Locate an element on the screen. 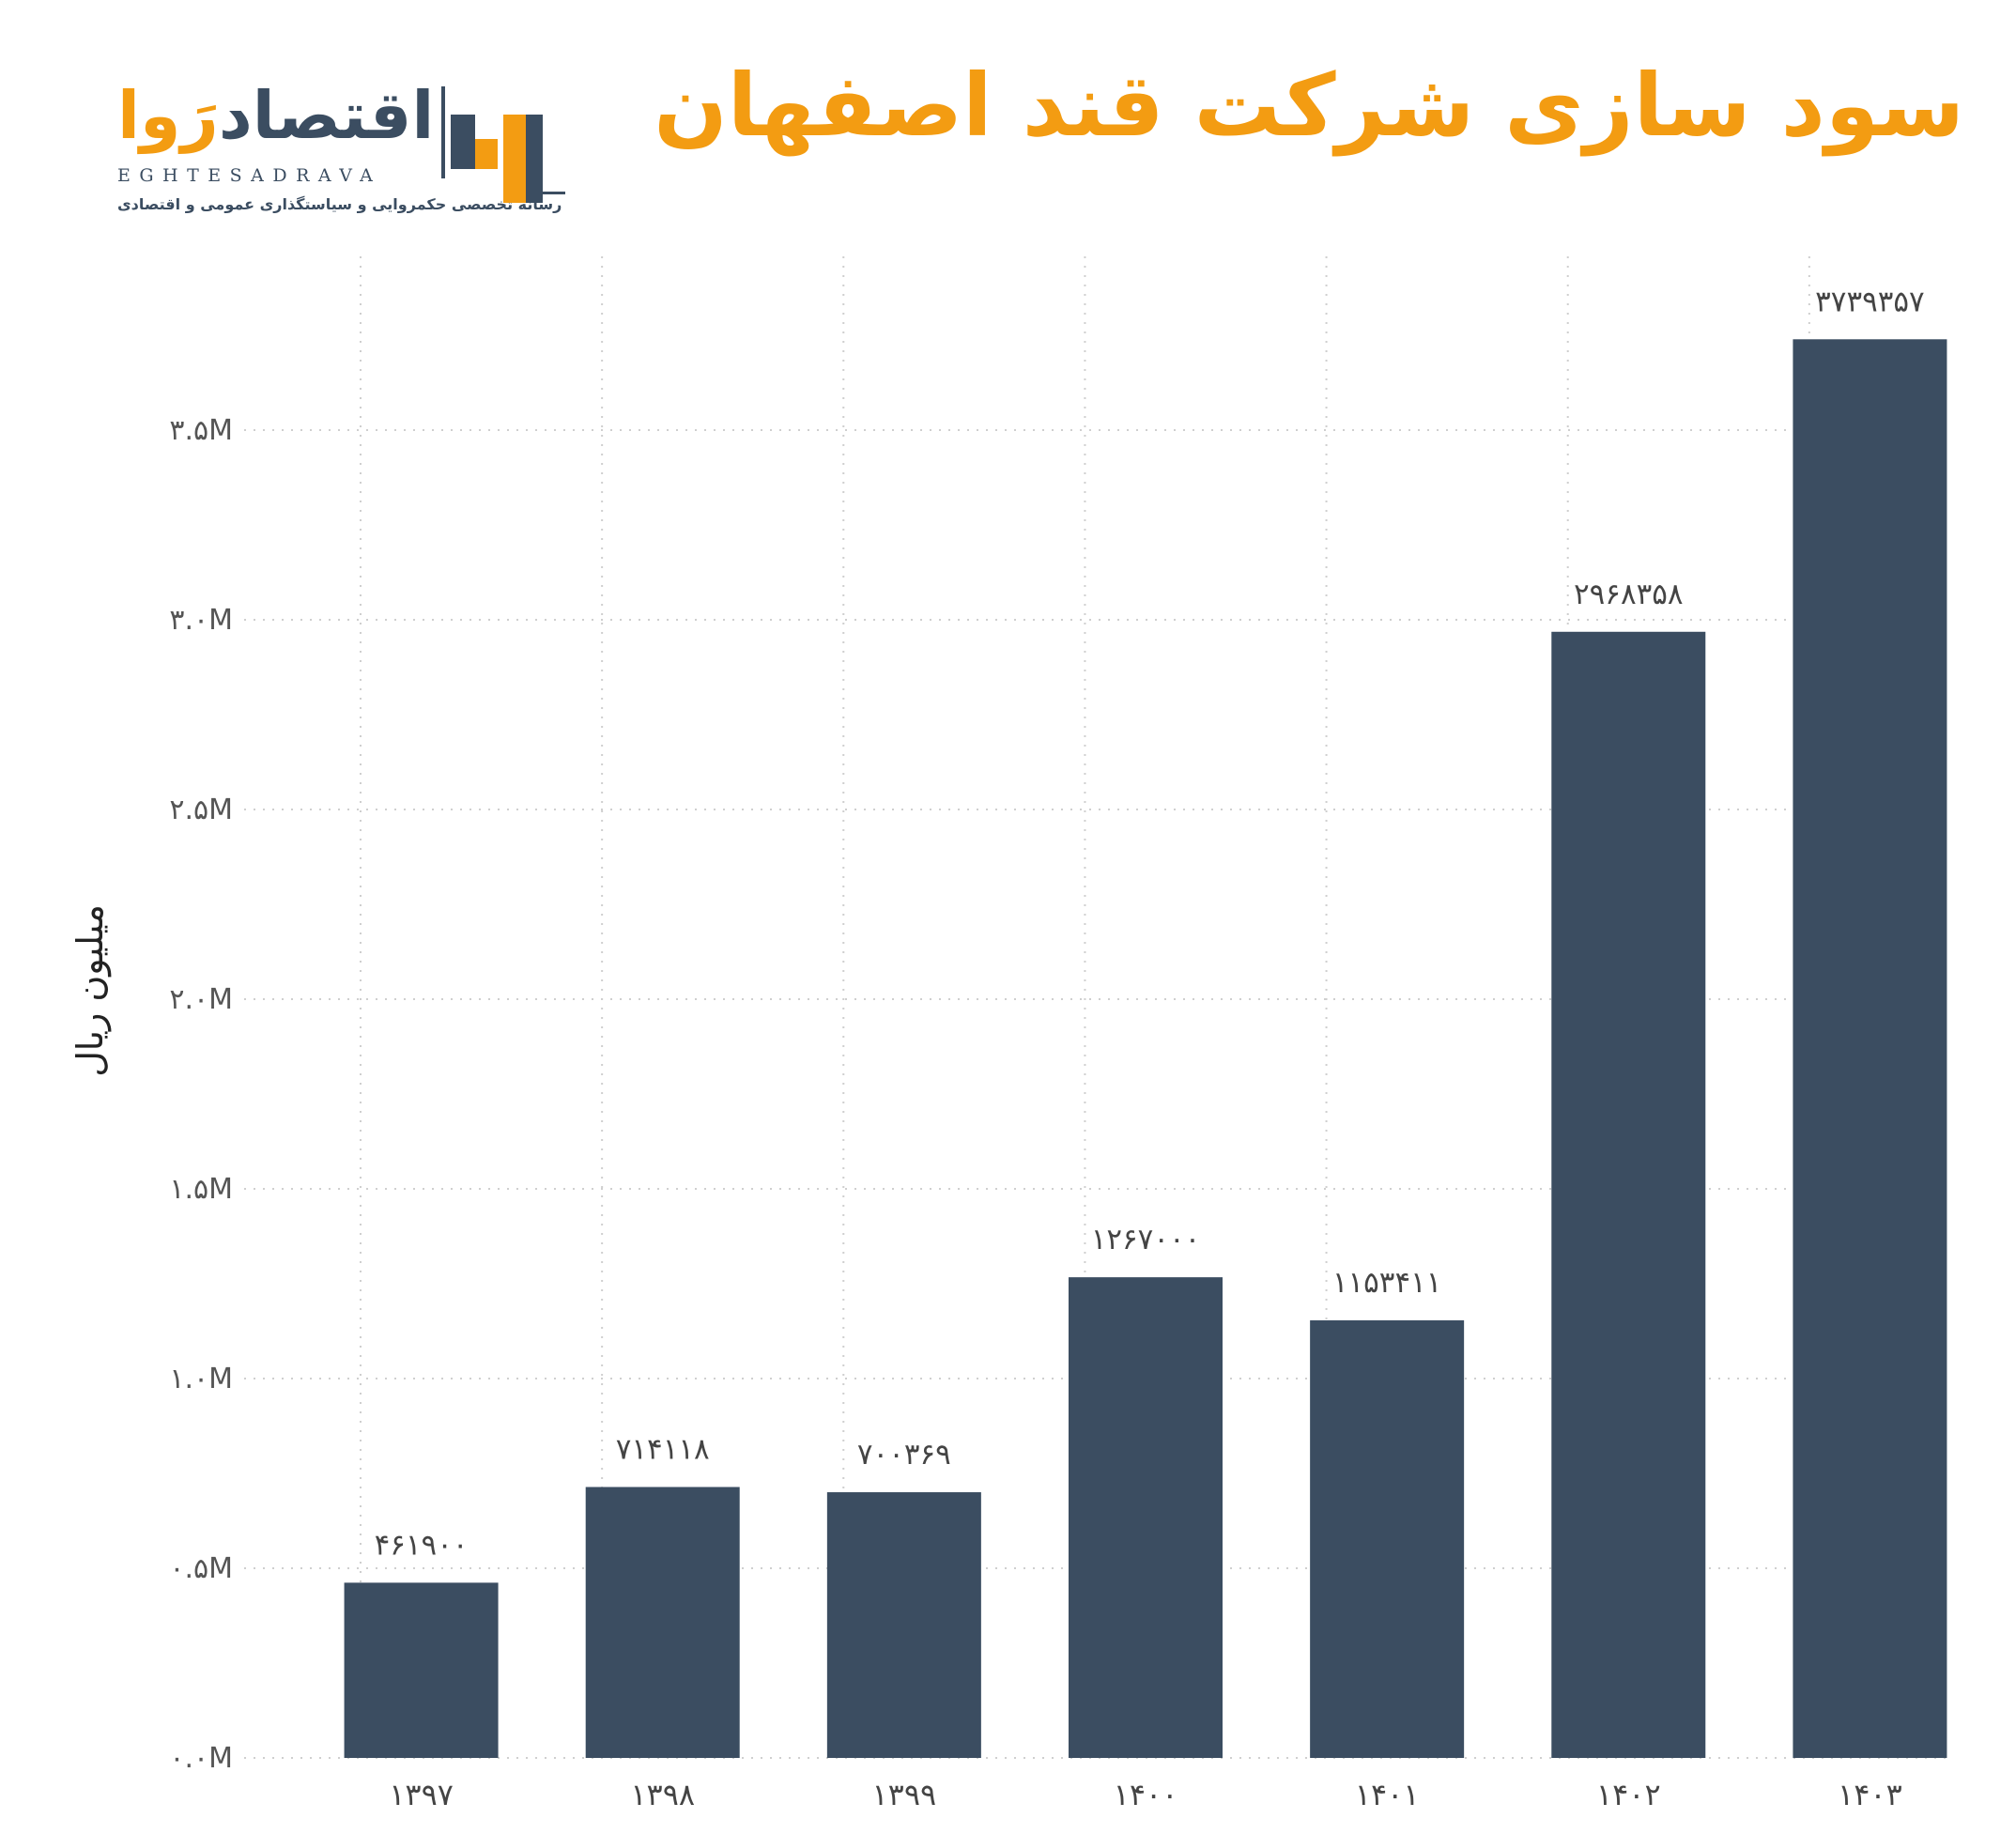 The height and width of the screenshot is (1834, 2016). bar-value-label: ۷۱۴۱۱۸ is located at coordinates (663, 1449).